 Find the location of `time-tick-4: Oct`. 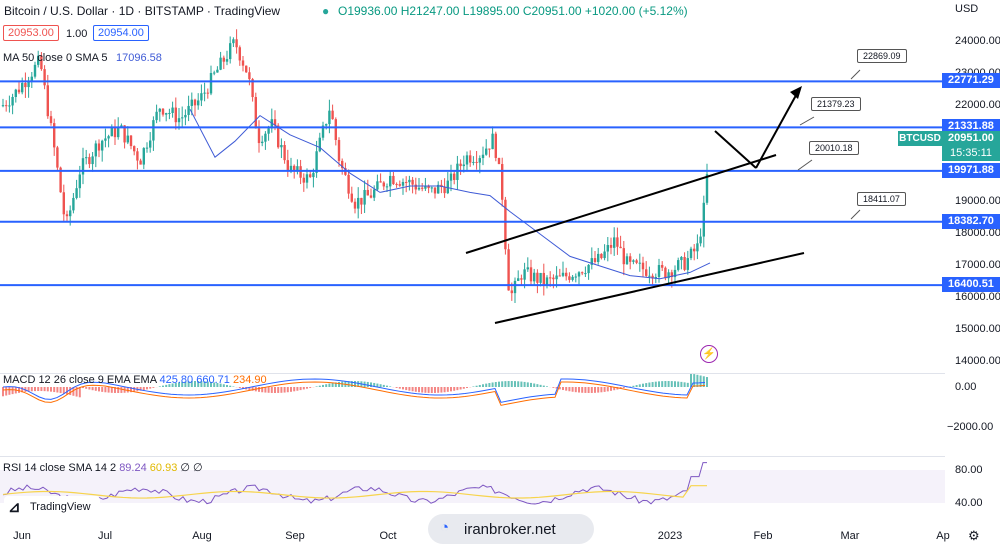

time-tick-4: Oct is located at coordinates (388, 536).